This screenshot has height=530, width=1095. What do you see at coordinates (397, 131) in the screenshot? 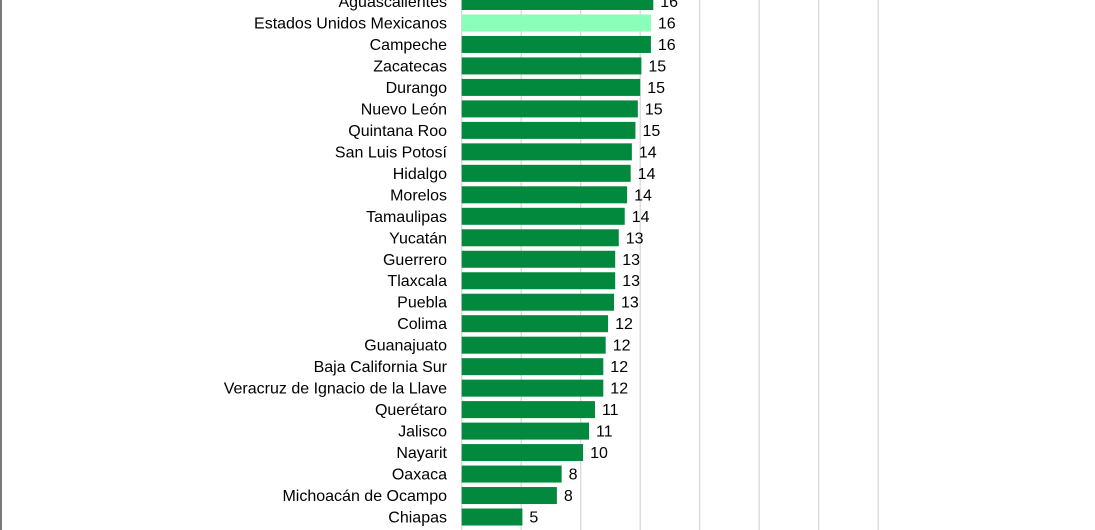
I see `category-label: Quintana Roo` at bounding box center [397, 131].